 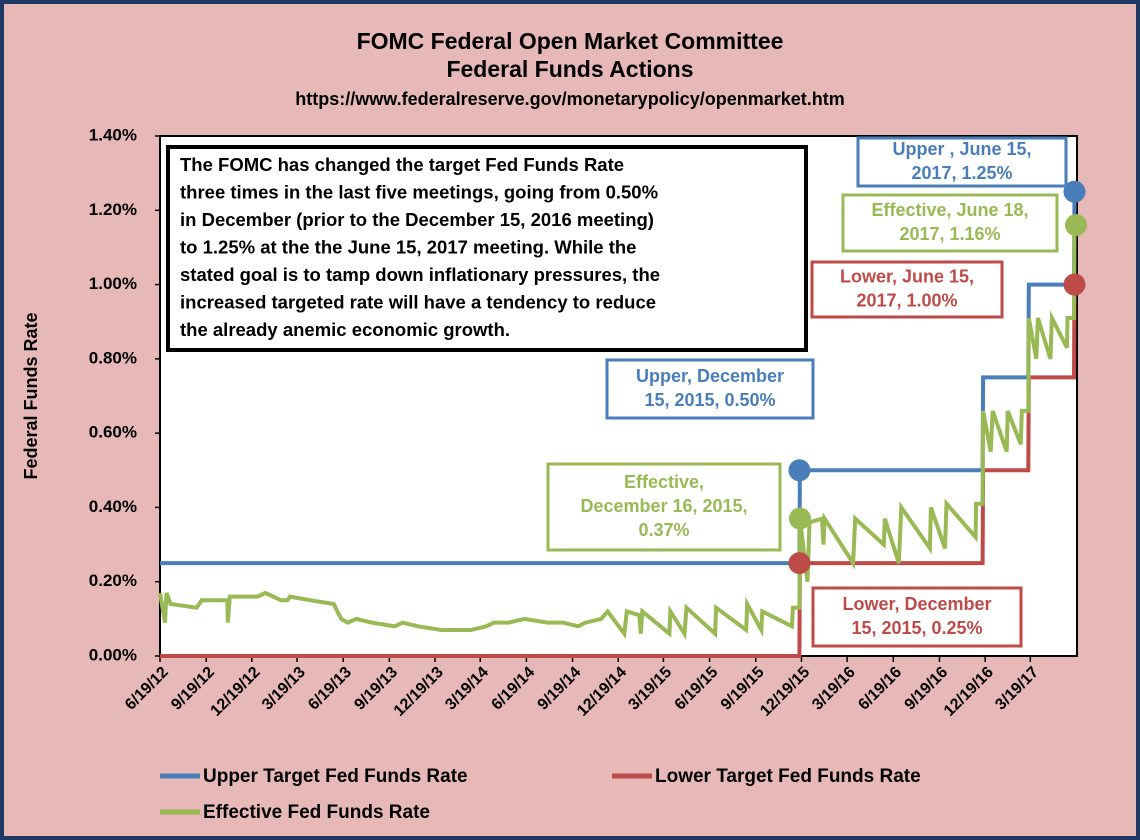 What do you see at coordinates (916, 604) in the screenshot?
I see `callout-text: Lower, December` at bounding box center [916, 604].